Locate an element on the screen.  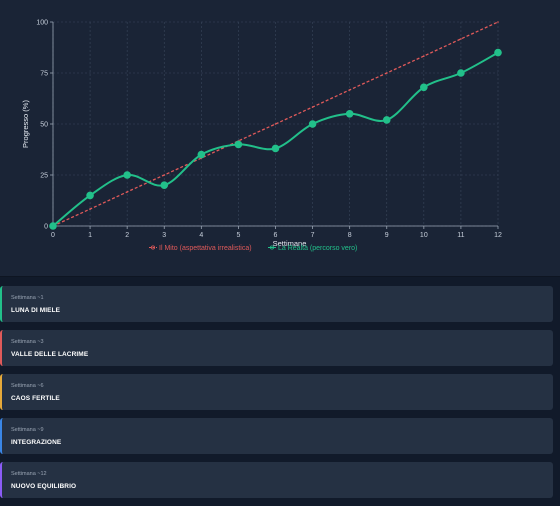
phase-card: Settimana ~12 NUOVO EQUILIBRIO is located at coordinates (276, 480).